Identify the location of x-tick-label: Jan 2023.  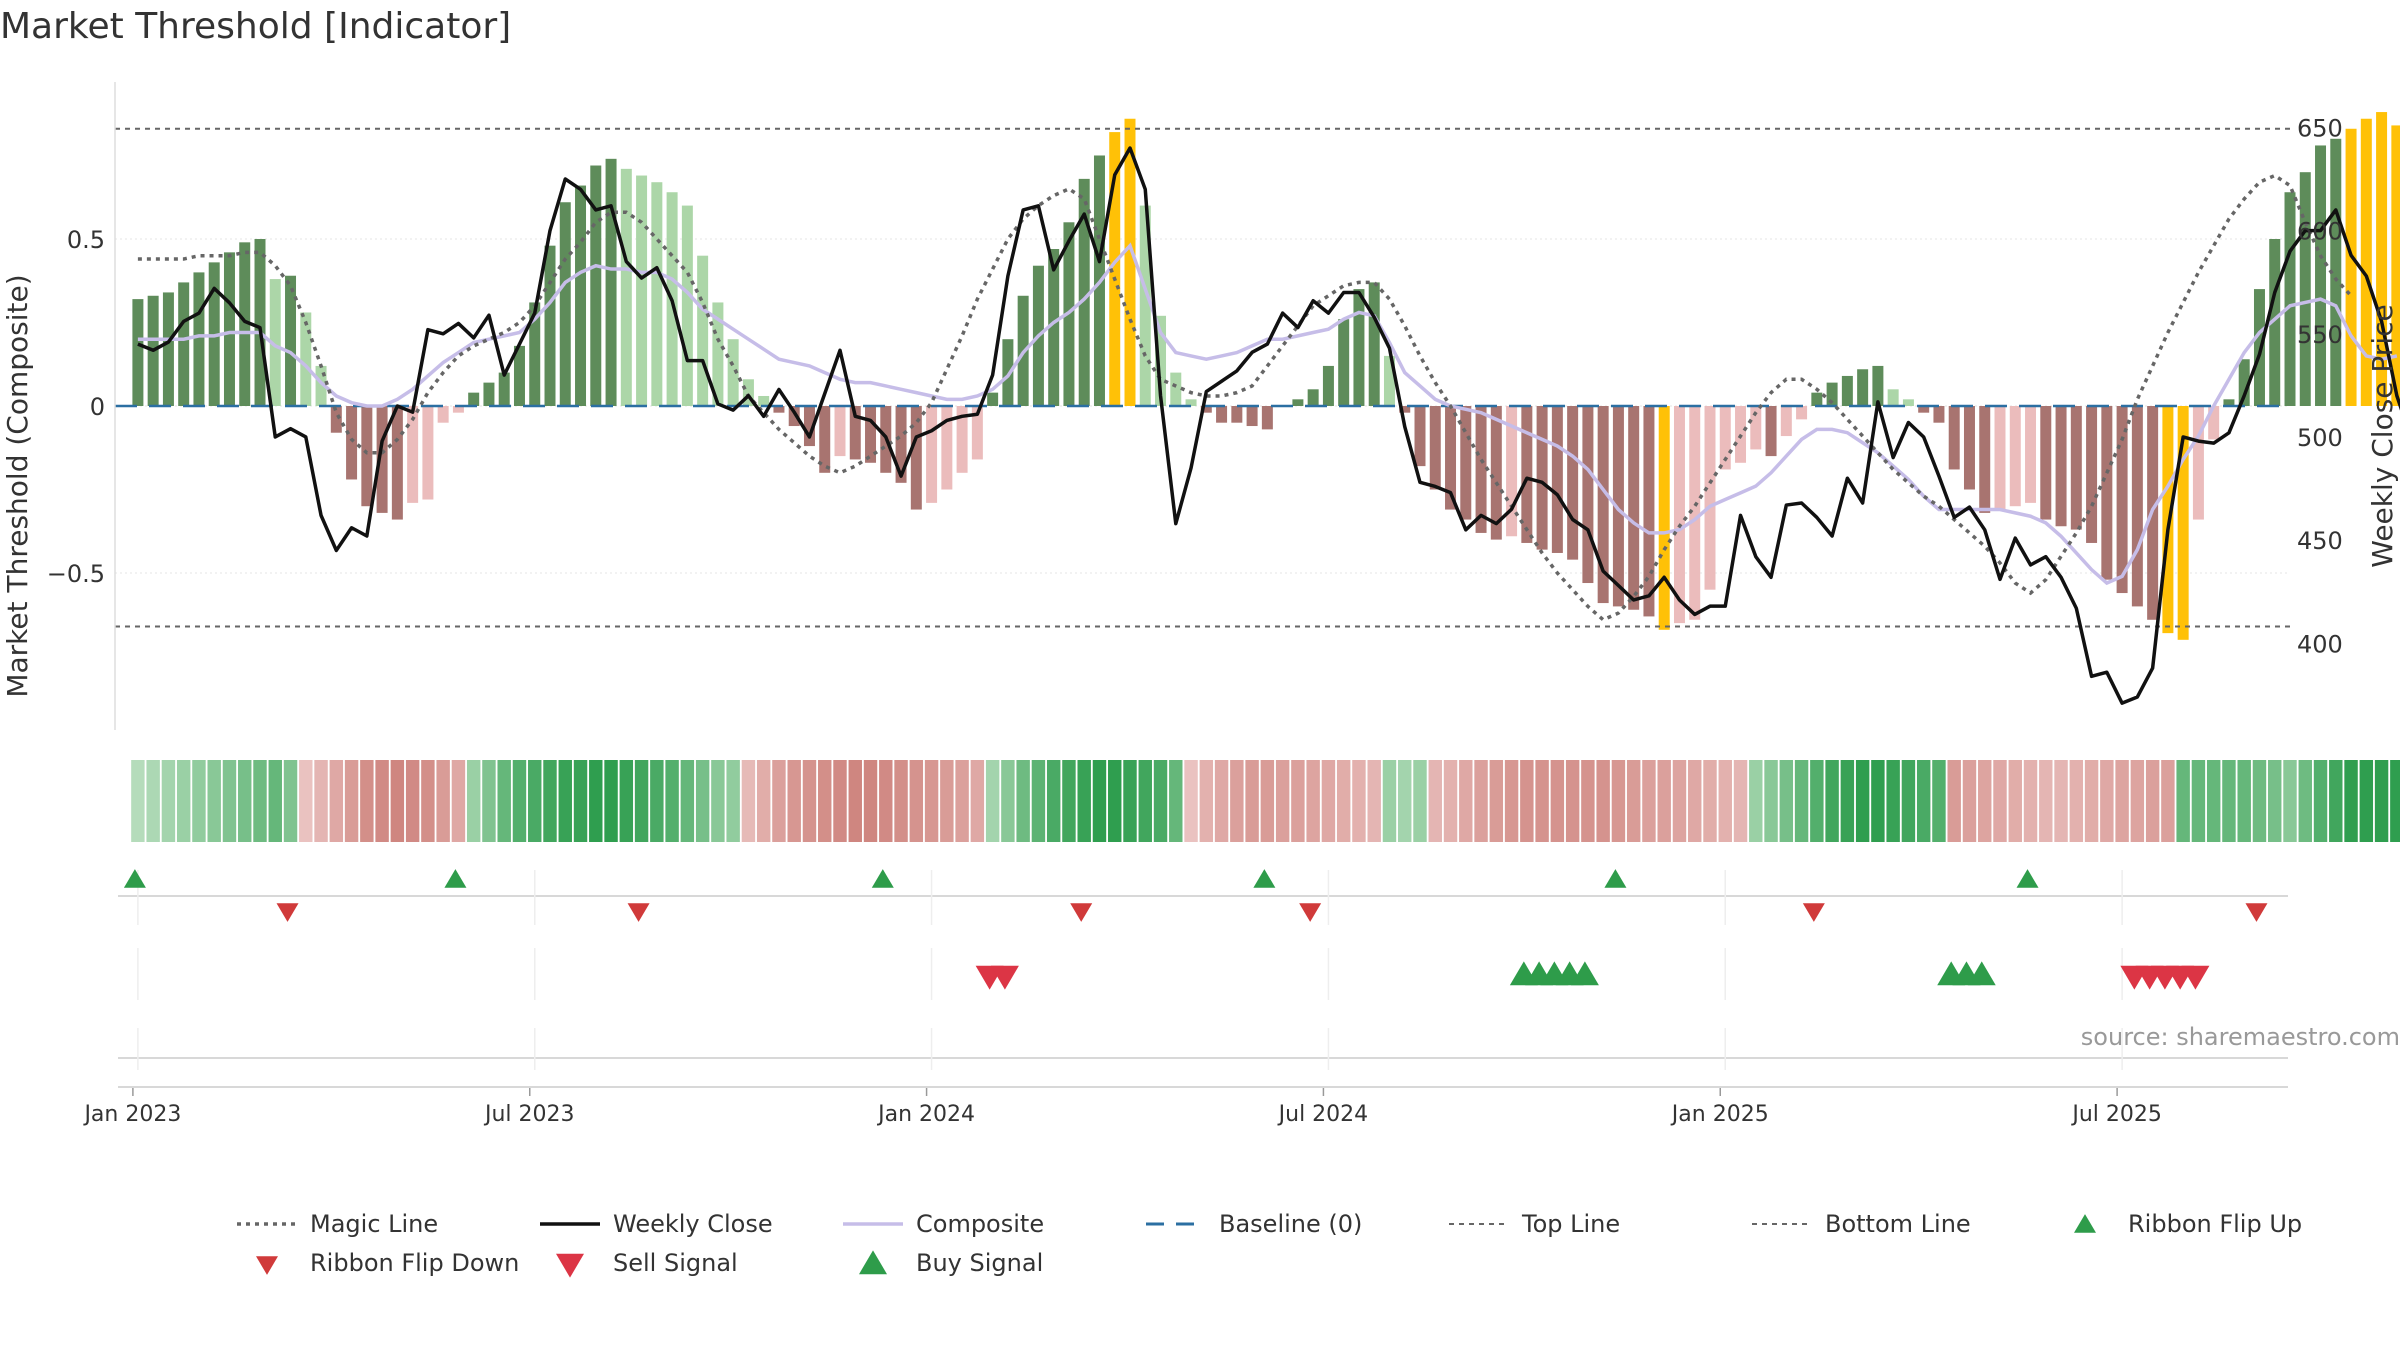
(131, 1114).